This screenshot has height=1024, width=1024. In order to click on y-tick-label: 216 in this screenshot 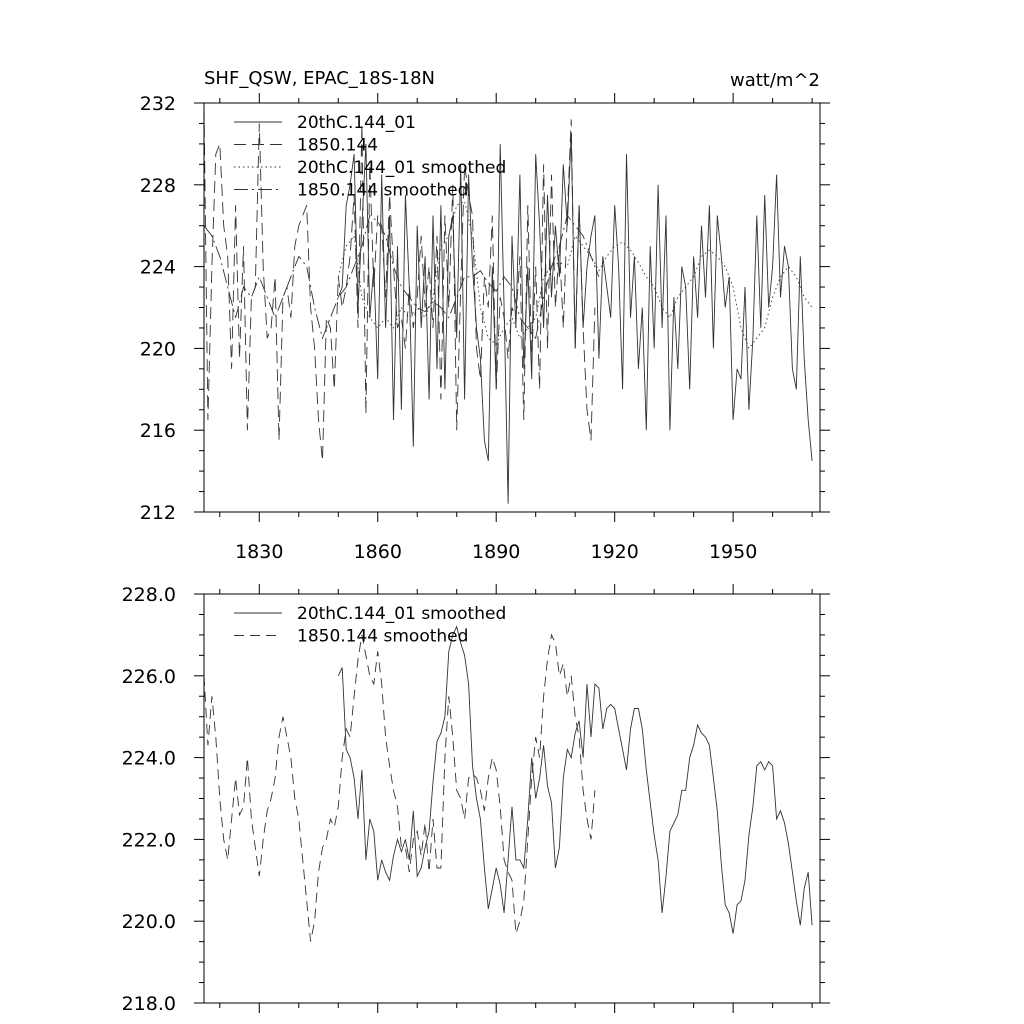, I will do `click(158, 431)`.